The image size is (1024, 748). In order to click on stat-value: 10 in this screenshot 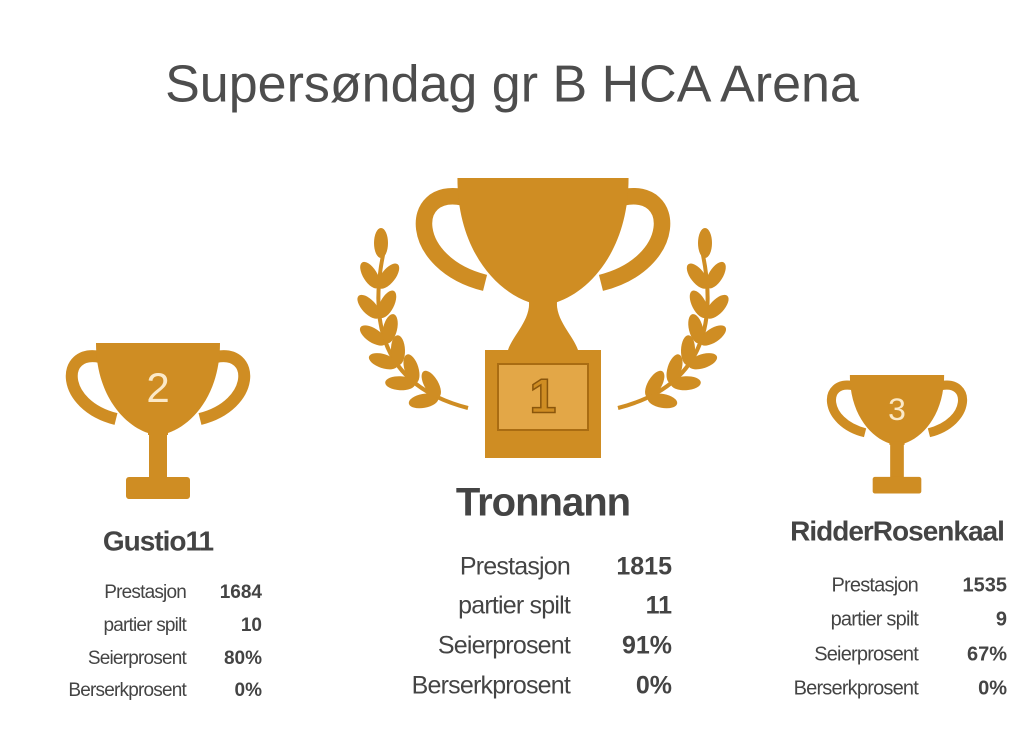, I will do `click(251, 625)`.